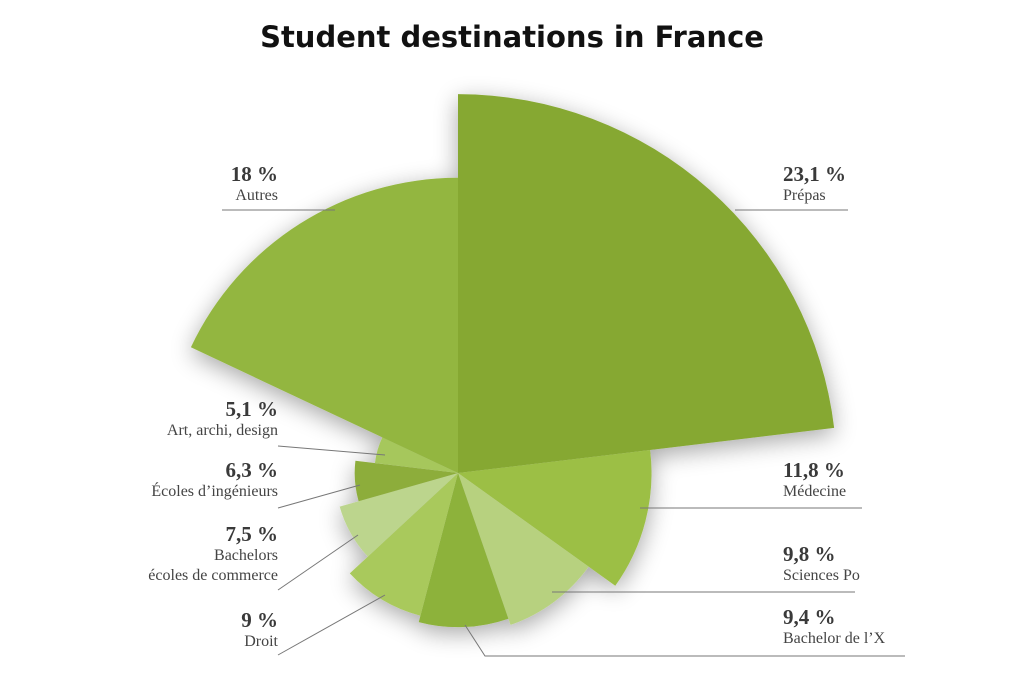 This screenshot has height=683, width=1024. What do you see at coordinates (213, 565) in the screenshot?
I see `category-label: Bachelors écoles de commerce` at bounding box center [213, 565].